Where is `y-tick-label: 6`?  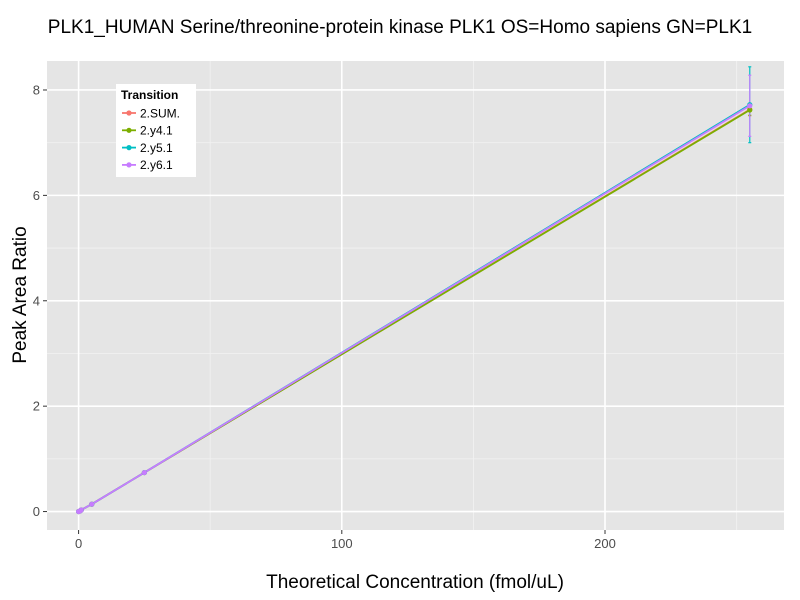
y-tick-label: 6 is located at coordinates (36, 195).